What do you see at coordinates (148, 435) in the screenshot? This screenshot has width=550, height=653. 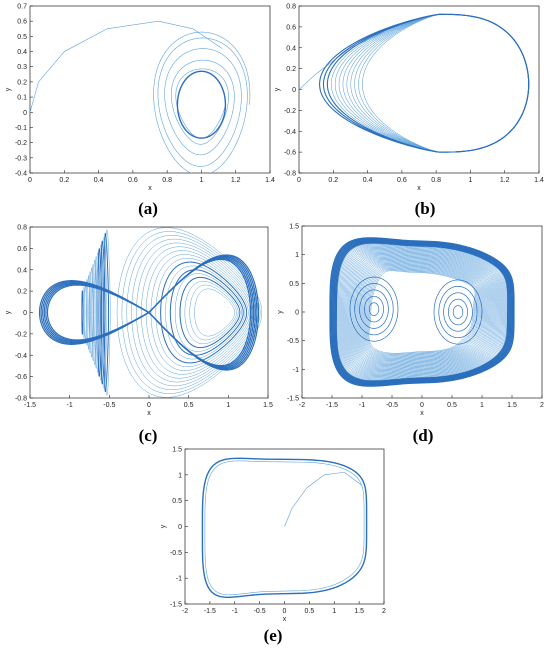 I see `caption-c: (c)` at bounding box center [148, 435].